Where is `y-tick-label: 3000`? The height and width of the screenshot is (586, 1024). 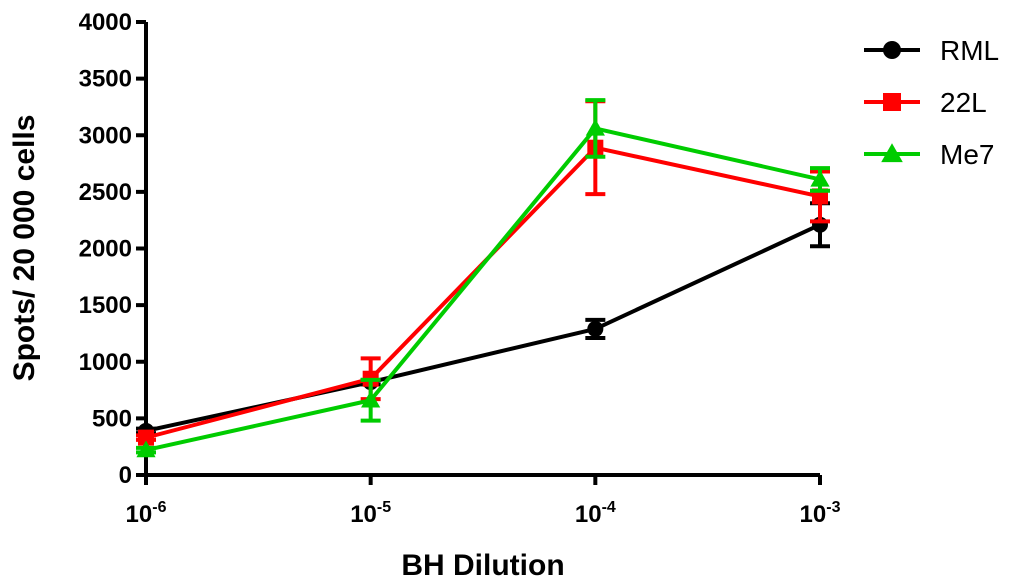 y-tick-label: 3000 is located at coordinates (105, 135).